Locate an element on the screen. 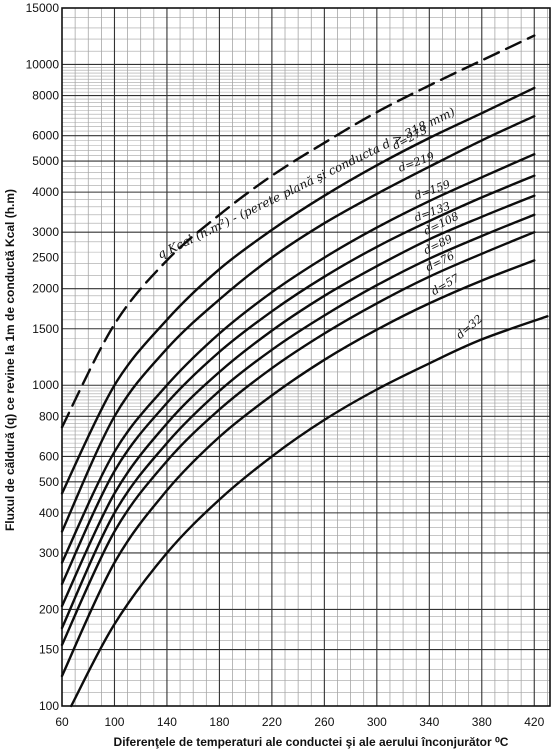 This screenshot has width=554, height=752. y-tick-label-7: 800 is located at coordinates (49, 416).